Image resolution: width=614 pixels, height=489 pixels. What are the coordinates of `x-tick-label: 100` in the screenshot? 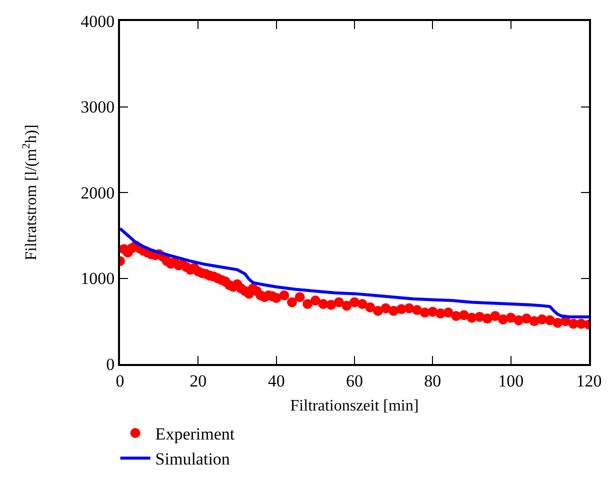 It's located at (511, 380).